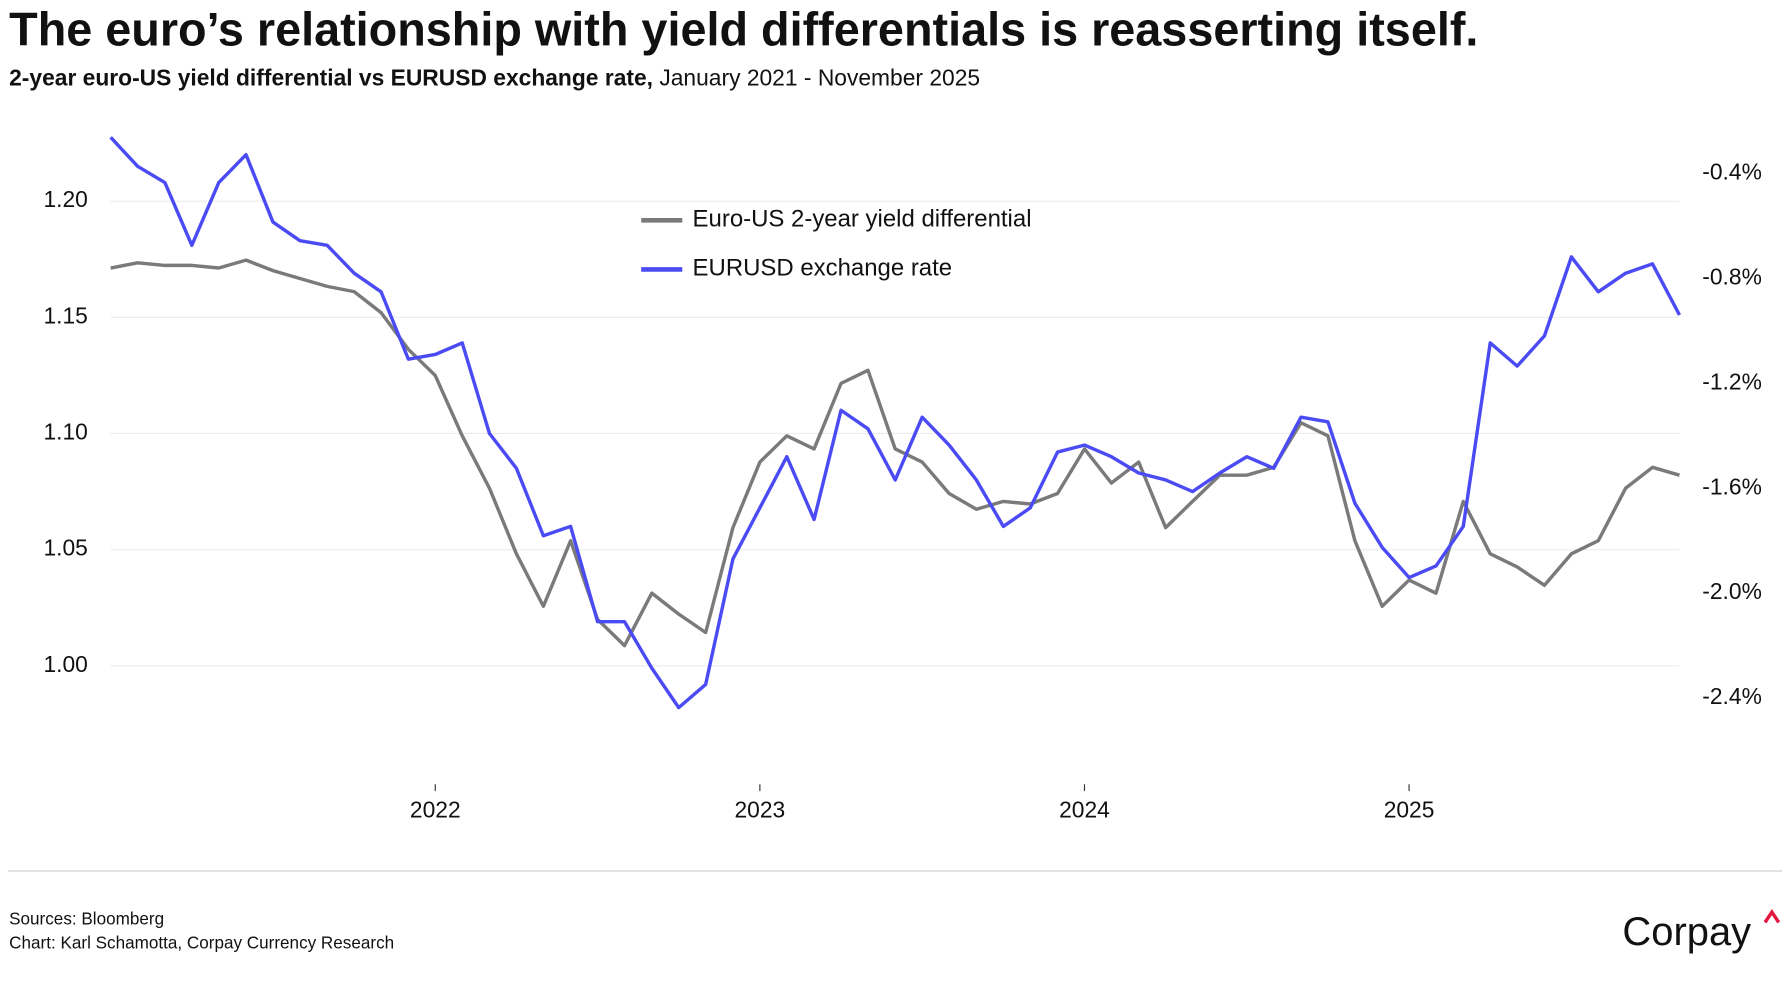  Describe the element at coordinates (1772, 916) in the screenshot. I see `brand-caret` at that location.